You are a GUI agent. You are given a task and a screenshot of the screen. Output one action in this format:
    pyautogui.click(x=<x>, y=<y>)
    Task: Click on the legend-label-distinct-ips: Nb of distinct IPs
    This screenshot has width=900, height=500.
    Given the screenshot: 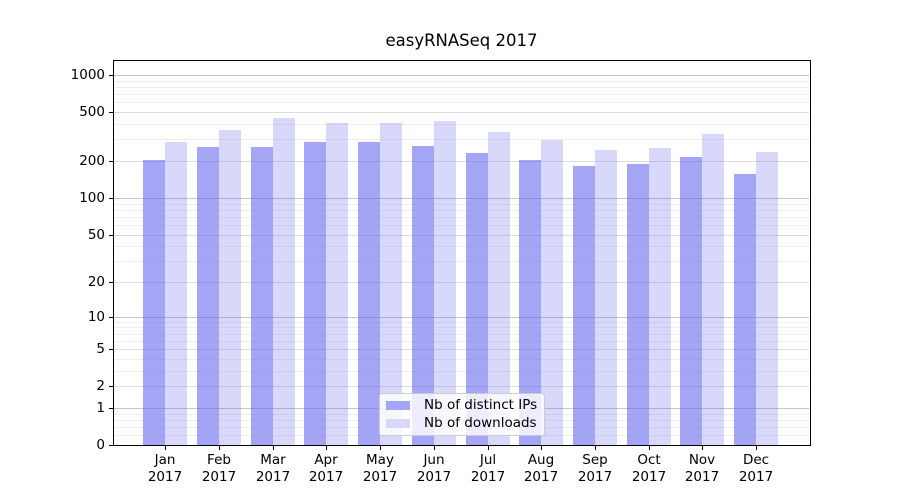 What is the action you would take?
    pyautogui.click(x=481, y=405)
    